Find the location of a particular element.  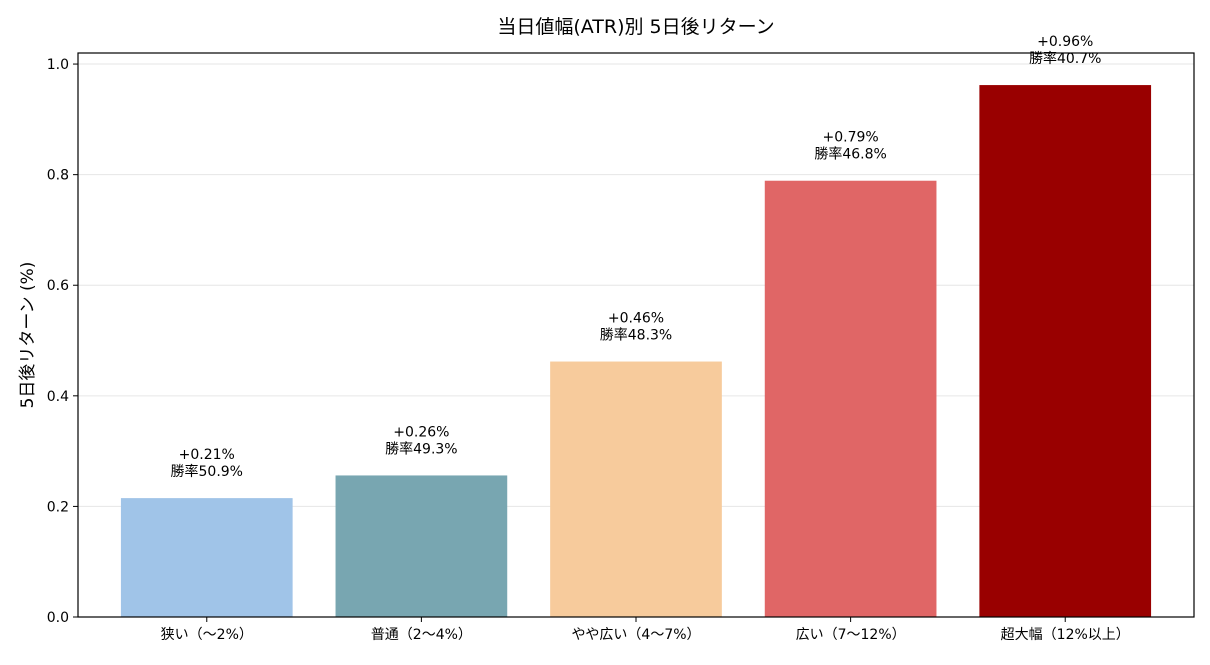

x-tick-label: 広い（7〜12%） is located at coordinates (851, 635).